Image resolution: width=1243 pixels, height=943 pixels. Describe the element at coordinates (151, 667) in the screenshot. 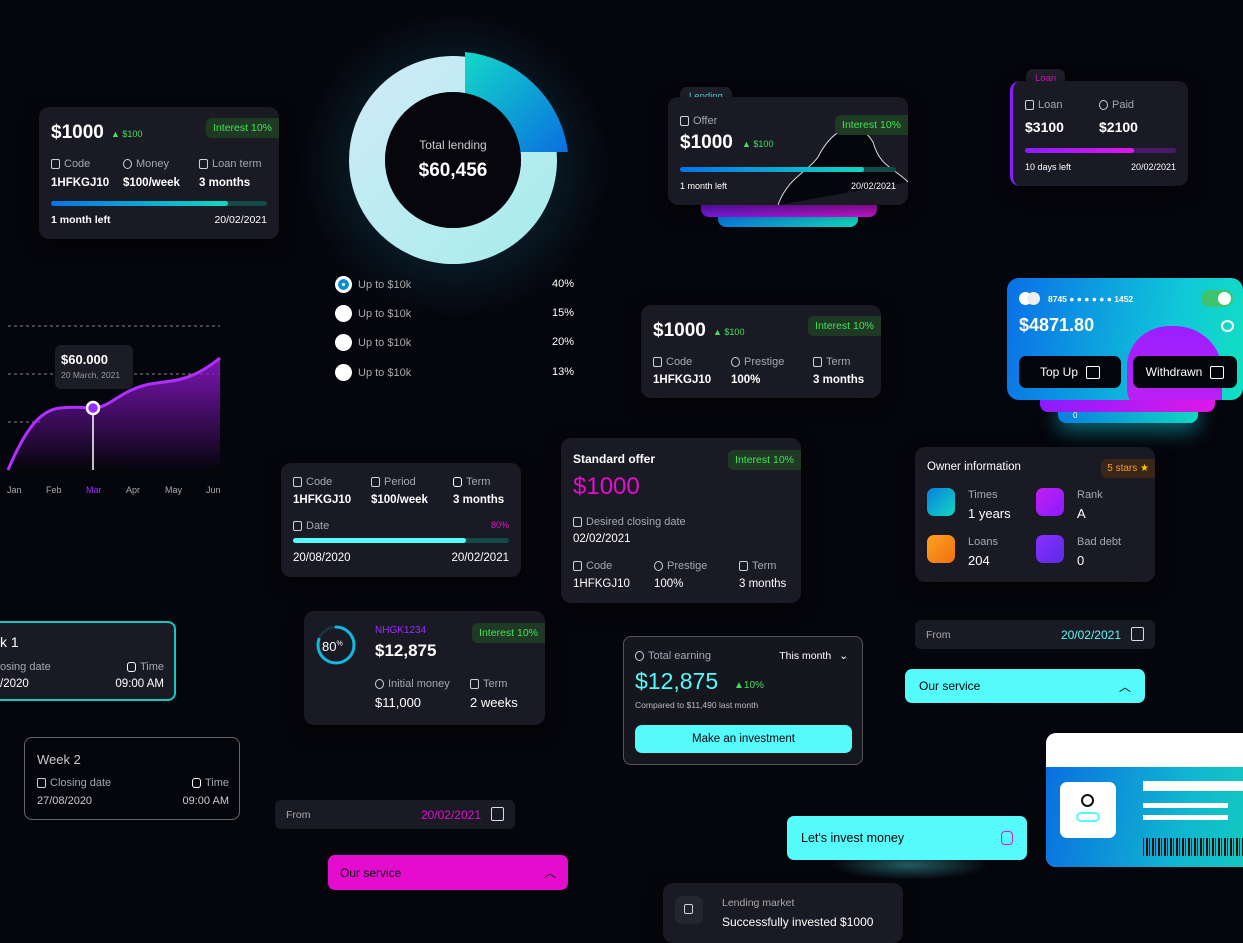

I see `time-label: Time` at that location.